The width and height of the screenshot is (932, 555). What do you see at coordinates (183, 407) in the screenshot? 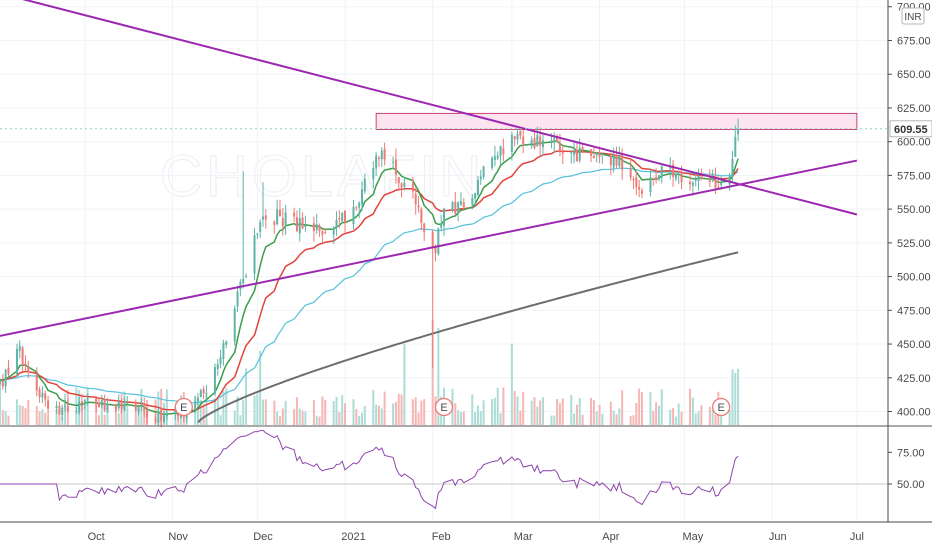
I see `earnings-marker: E` at bounding box center [183, 407].